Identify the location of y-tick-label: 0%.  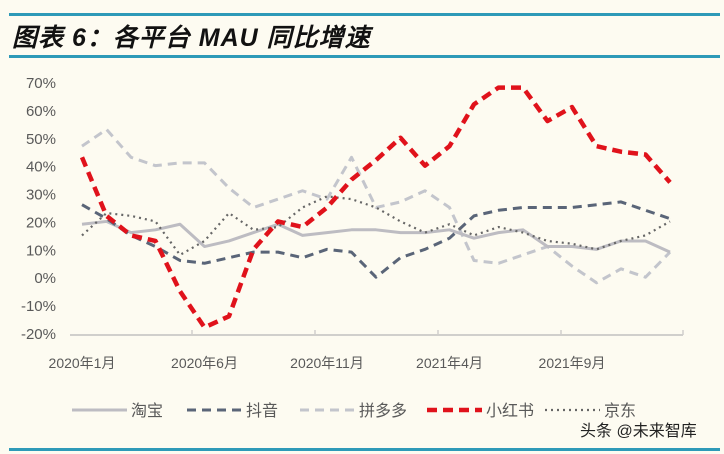
(45, 278).